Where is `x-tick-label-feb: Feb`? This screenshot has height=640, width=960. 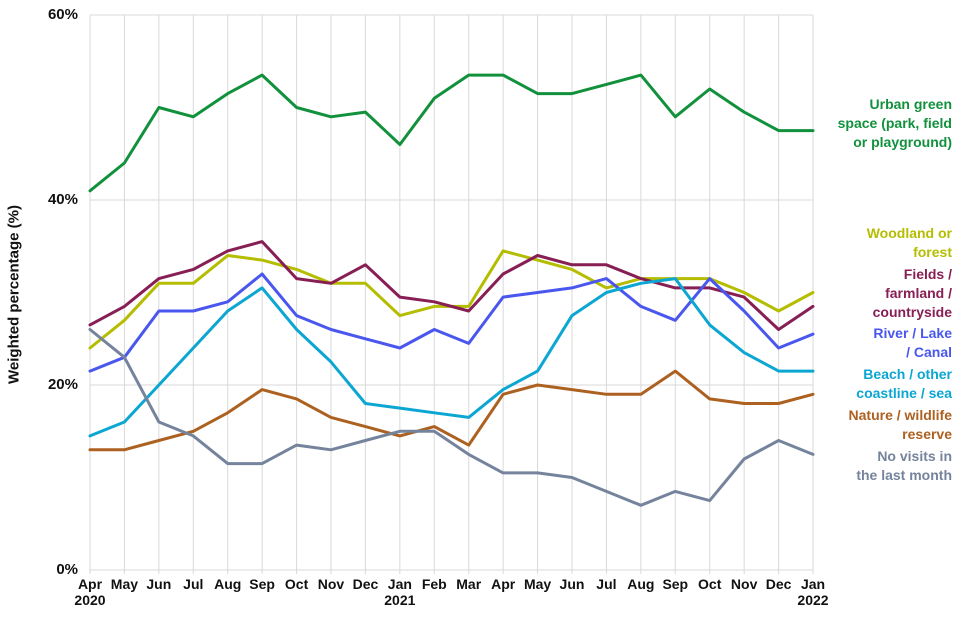
x-tick-label-feb: Feb is located at coordinates (434, 584).